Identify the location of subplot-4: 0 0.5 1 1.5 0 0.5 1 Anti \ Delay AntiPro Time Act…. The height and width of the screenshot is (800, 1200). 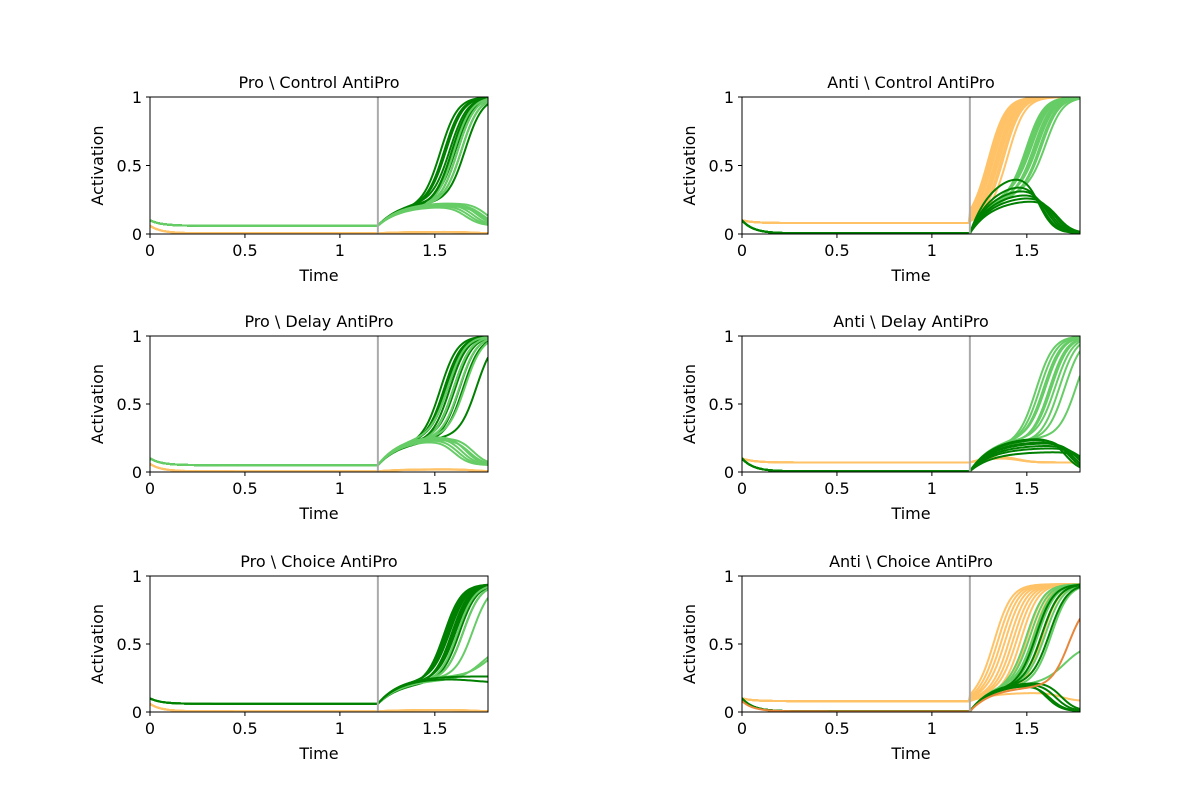
(880, 417).